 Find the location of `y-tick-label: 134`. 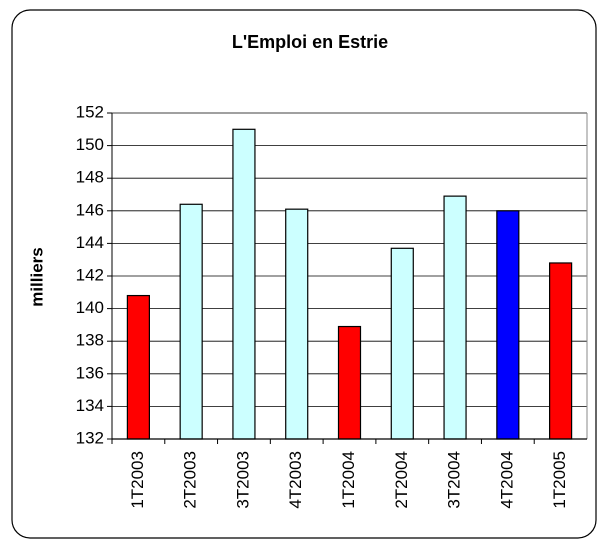

y-tick-label: 134 is located at coordinates (90, 405).